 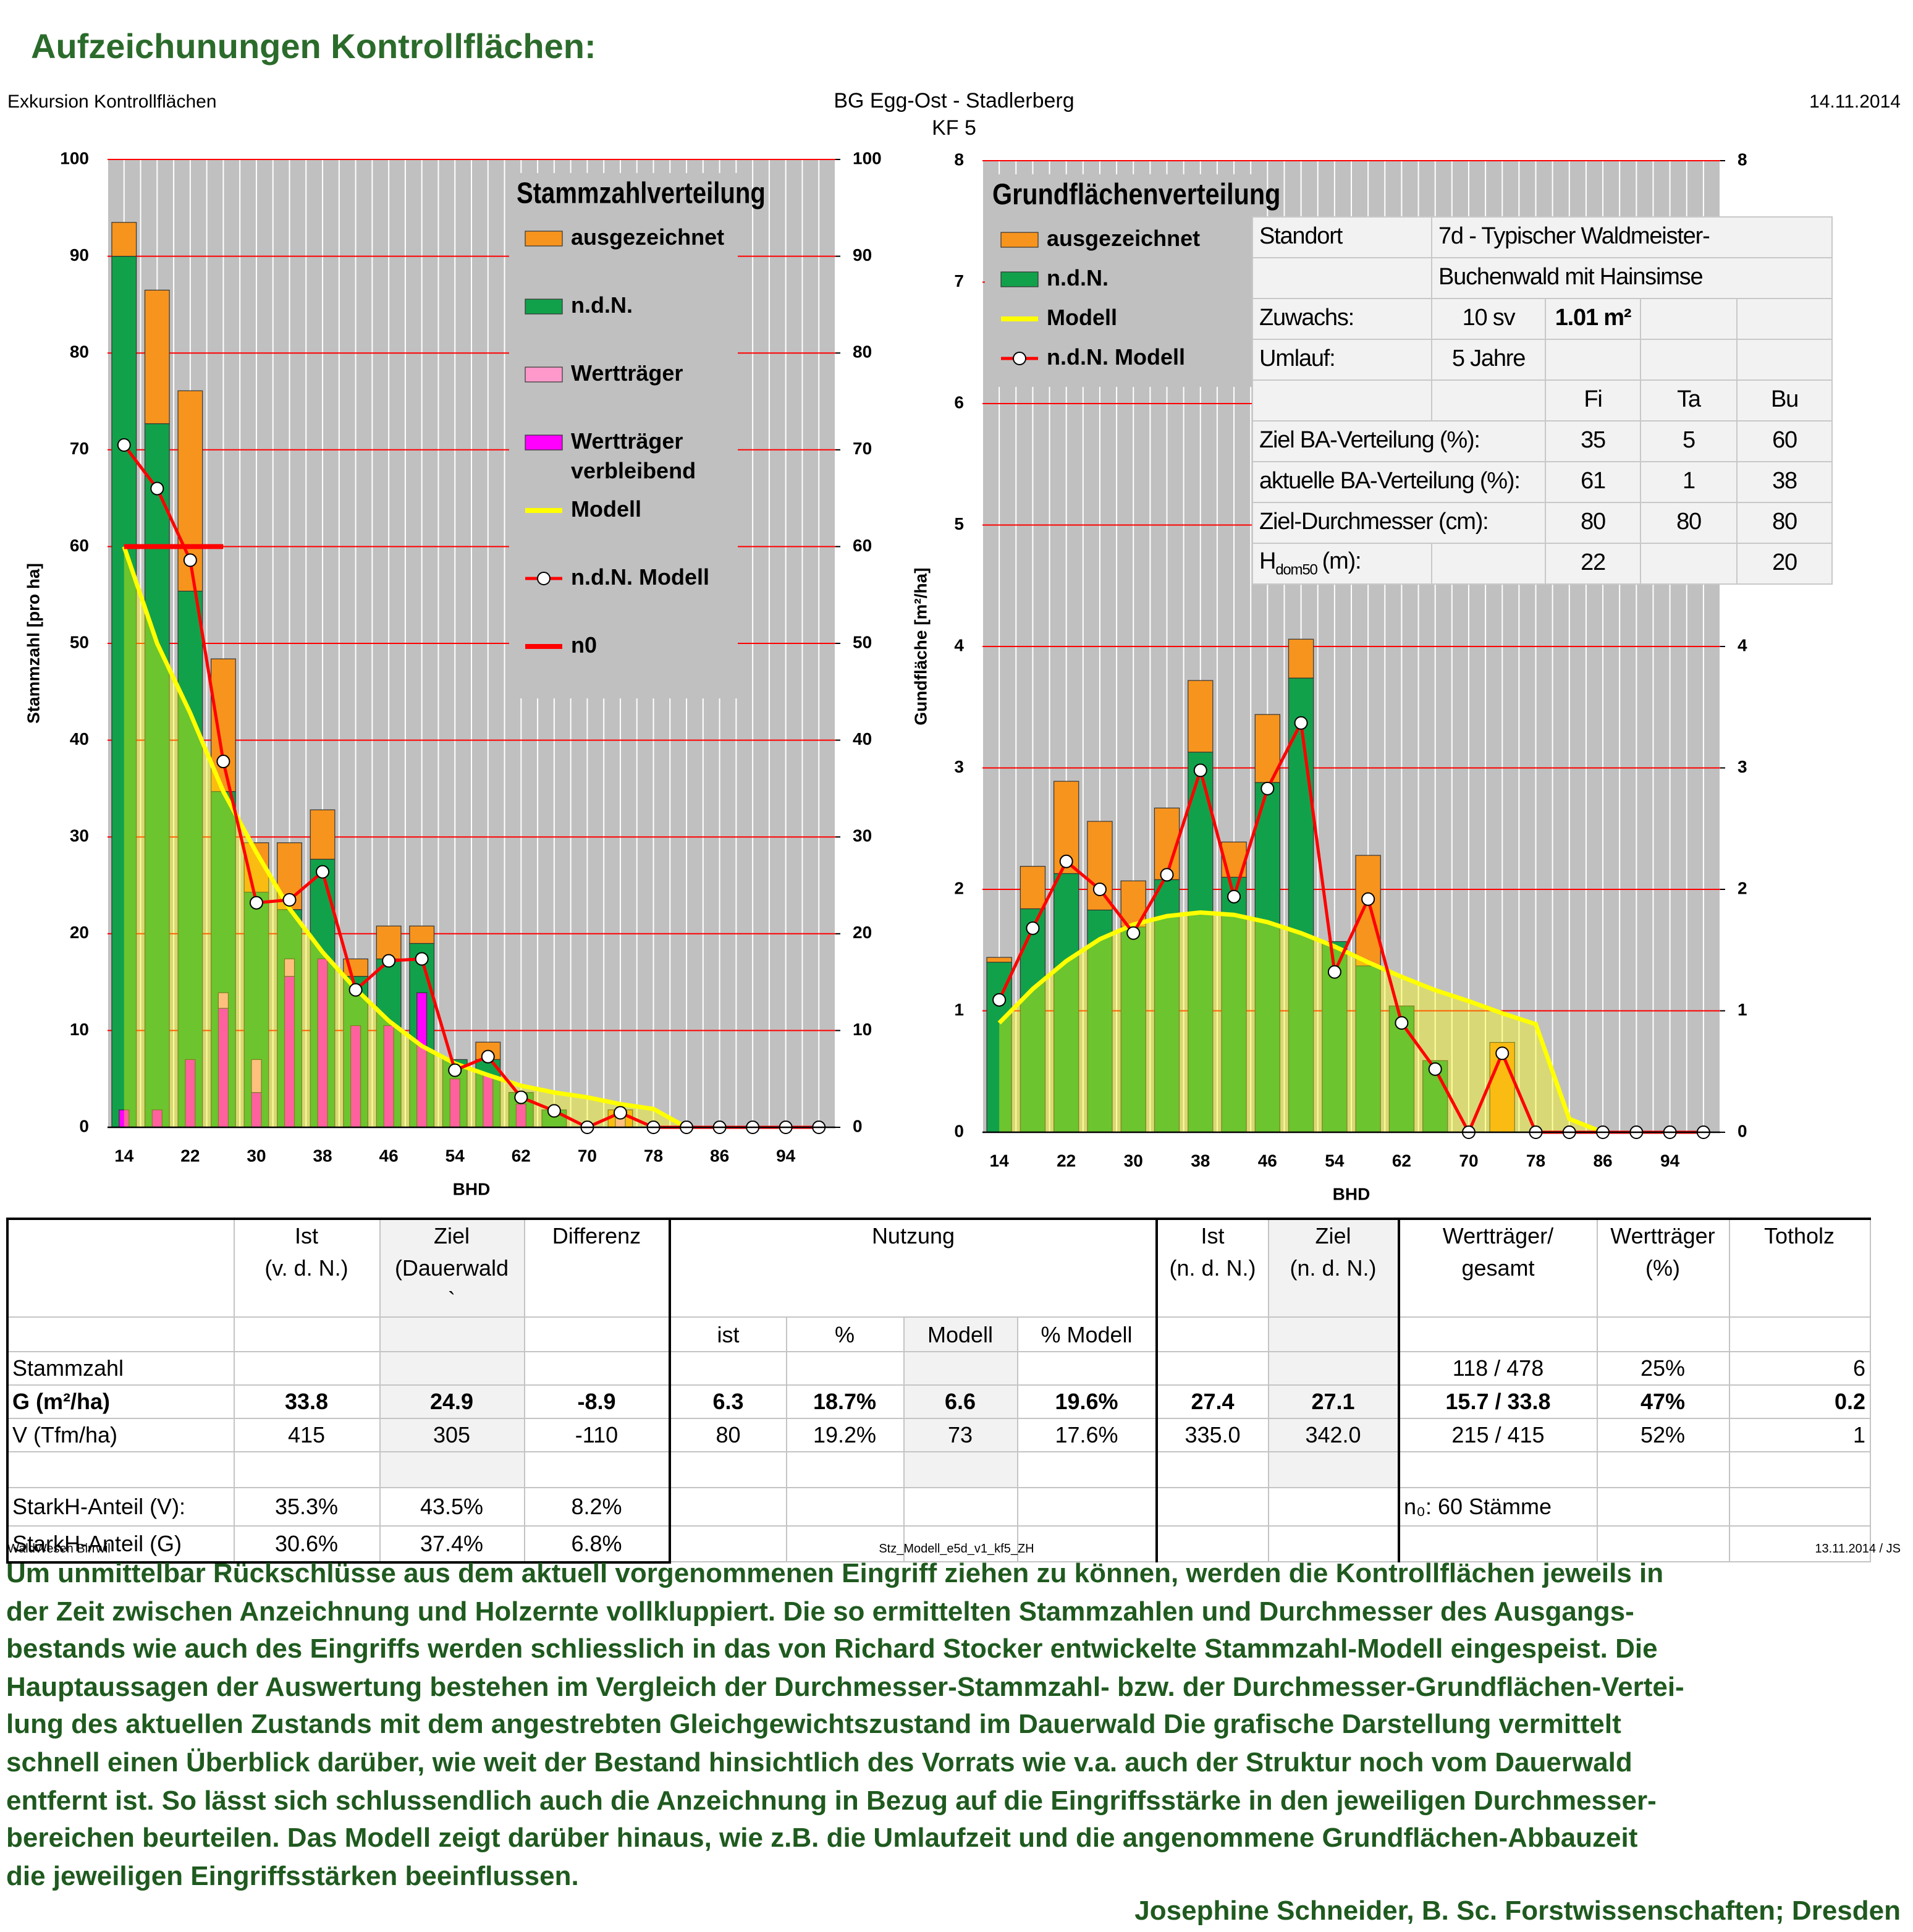 What do you see at coordinates (1342, 237) in the screenshot?
I see `site-cell: Standort` at bounding box center [1342, 237].